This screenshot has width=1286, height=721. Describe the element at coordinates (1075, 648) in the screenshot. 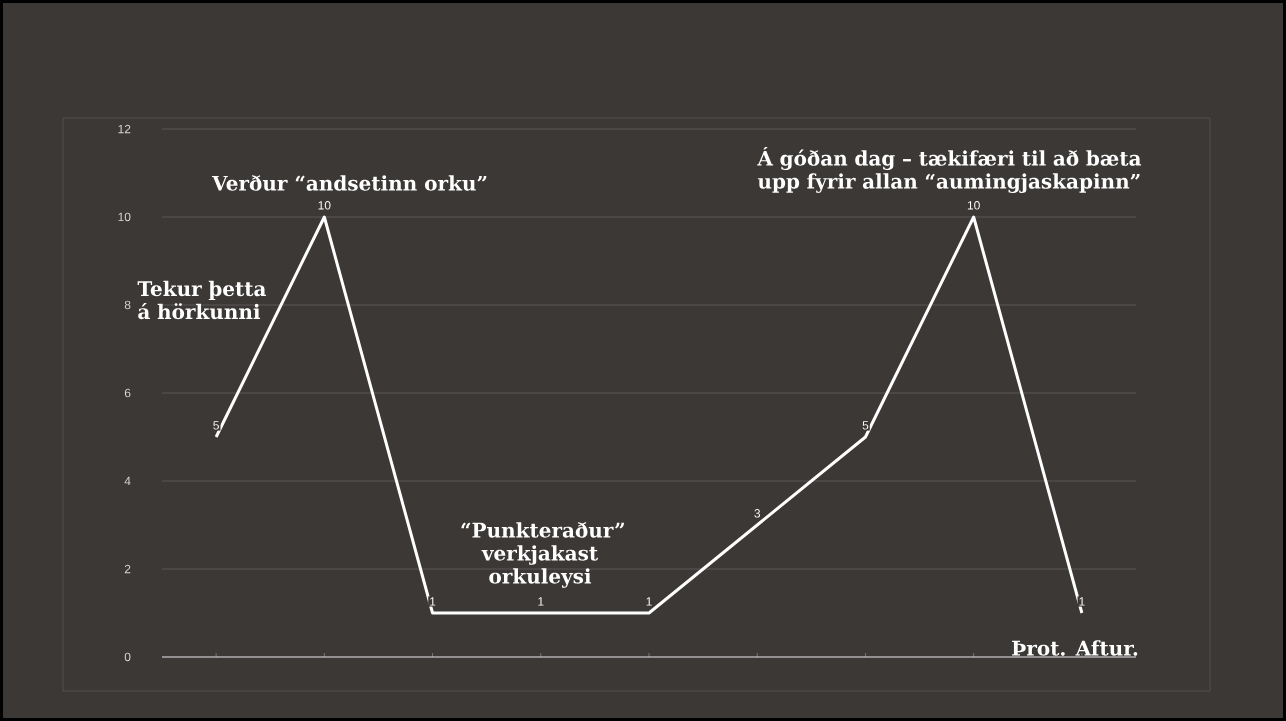

I see `annotation: Þrot. Aftur.` at that location.